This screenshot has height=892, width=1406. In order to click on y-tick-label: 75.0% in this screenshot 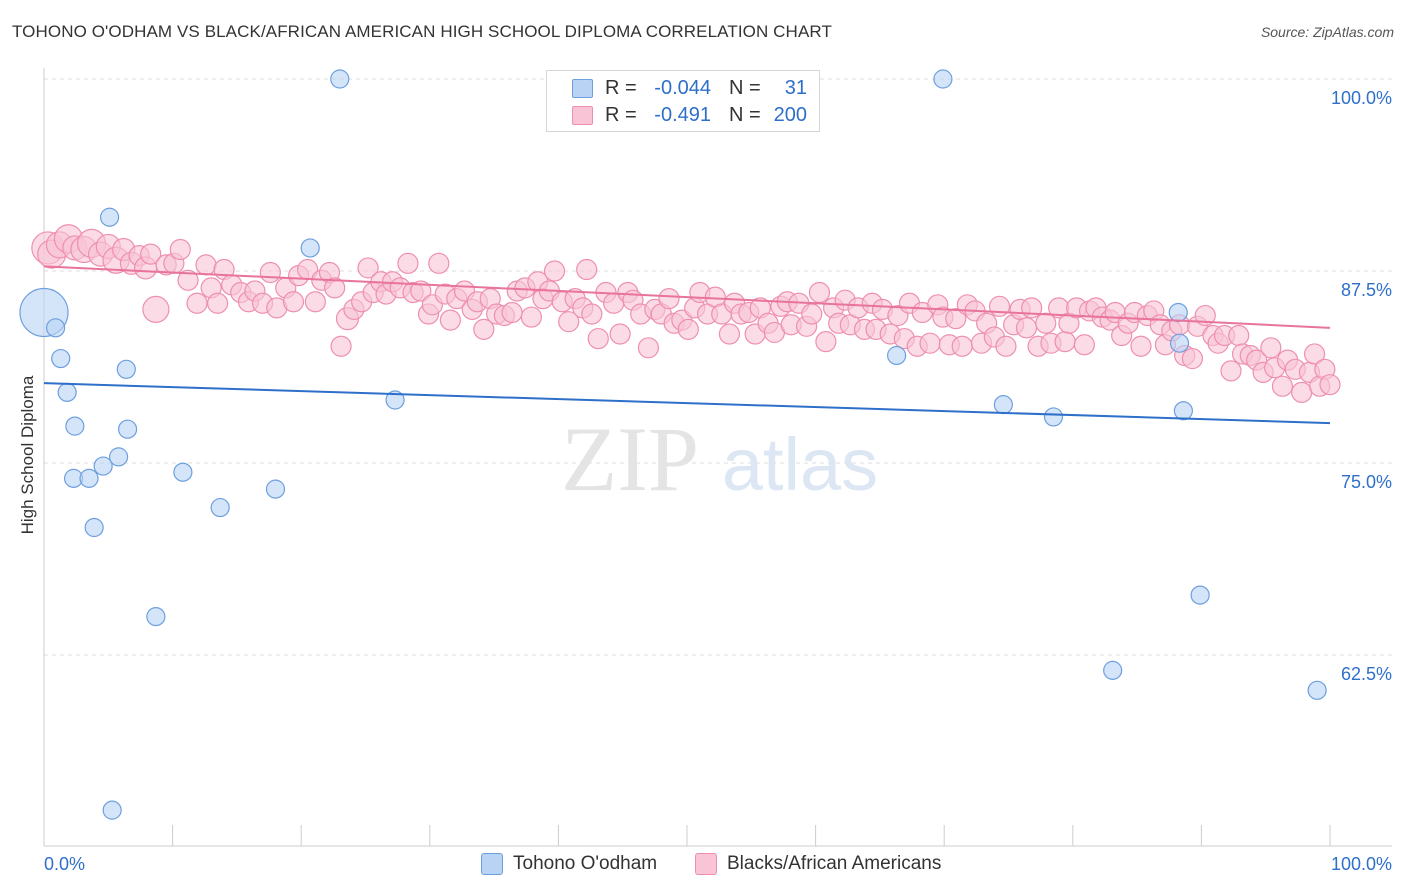, I will do `click(1366, 482)`.